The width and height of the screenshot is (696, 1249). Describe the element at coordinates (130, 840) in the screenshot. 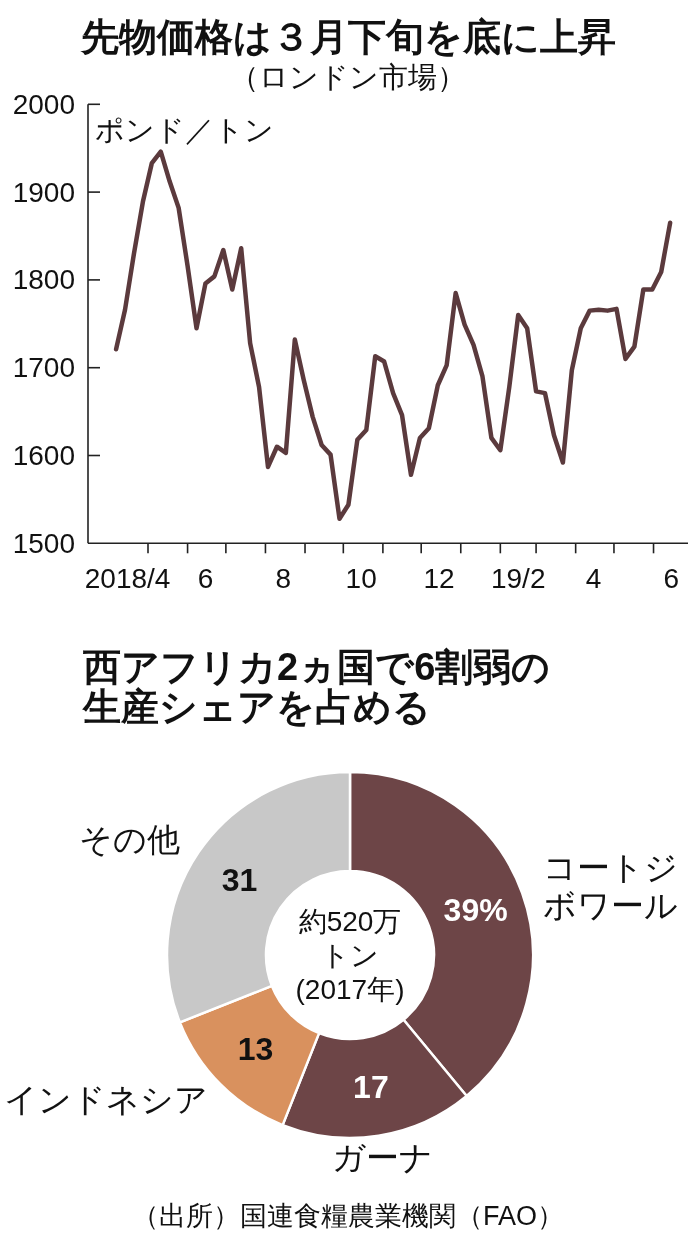

I see `category-label: その他` at that location.